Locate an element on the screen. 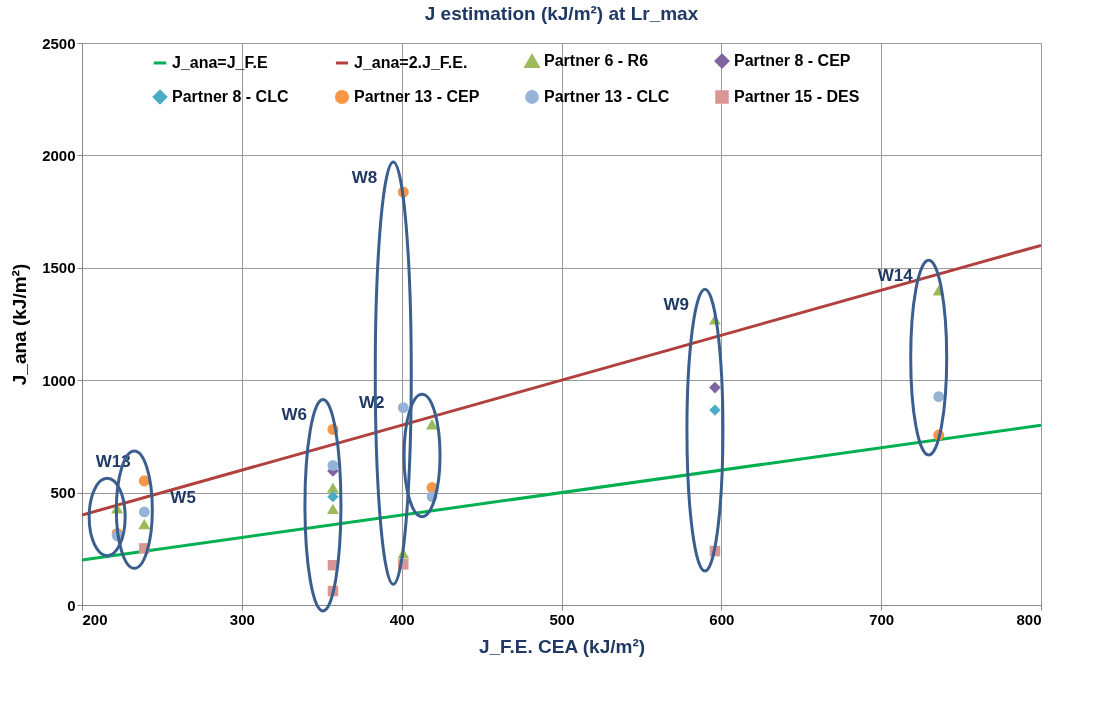 The image size is (1099, 722). legend-label: Partner 13 - CEP is located at coordinates (417, 96).